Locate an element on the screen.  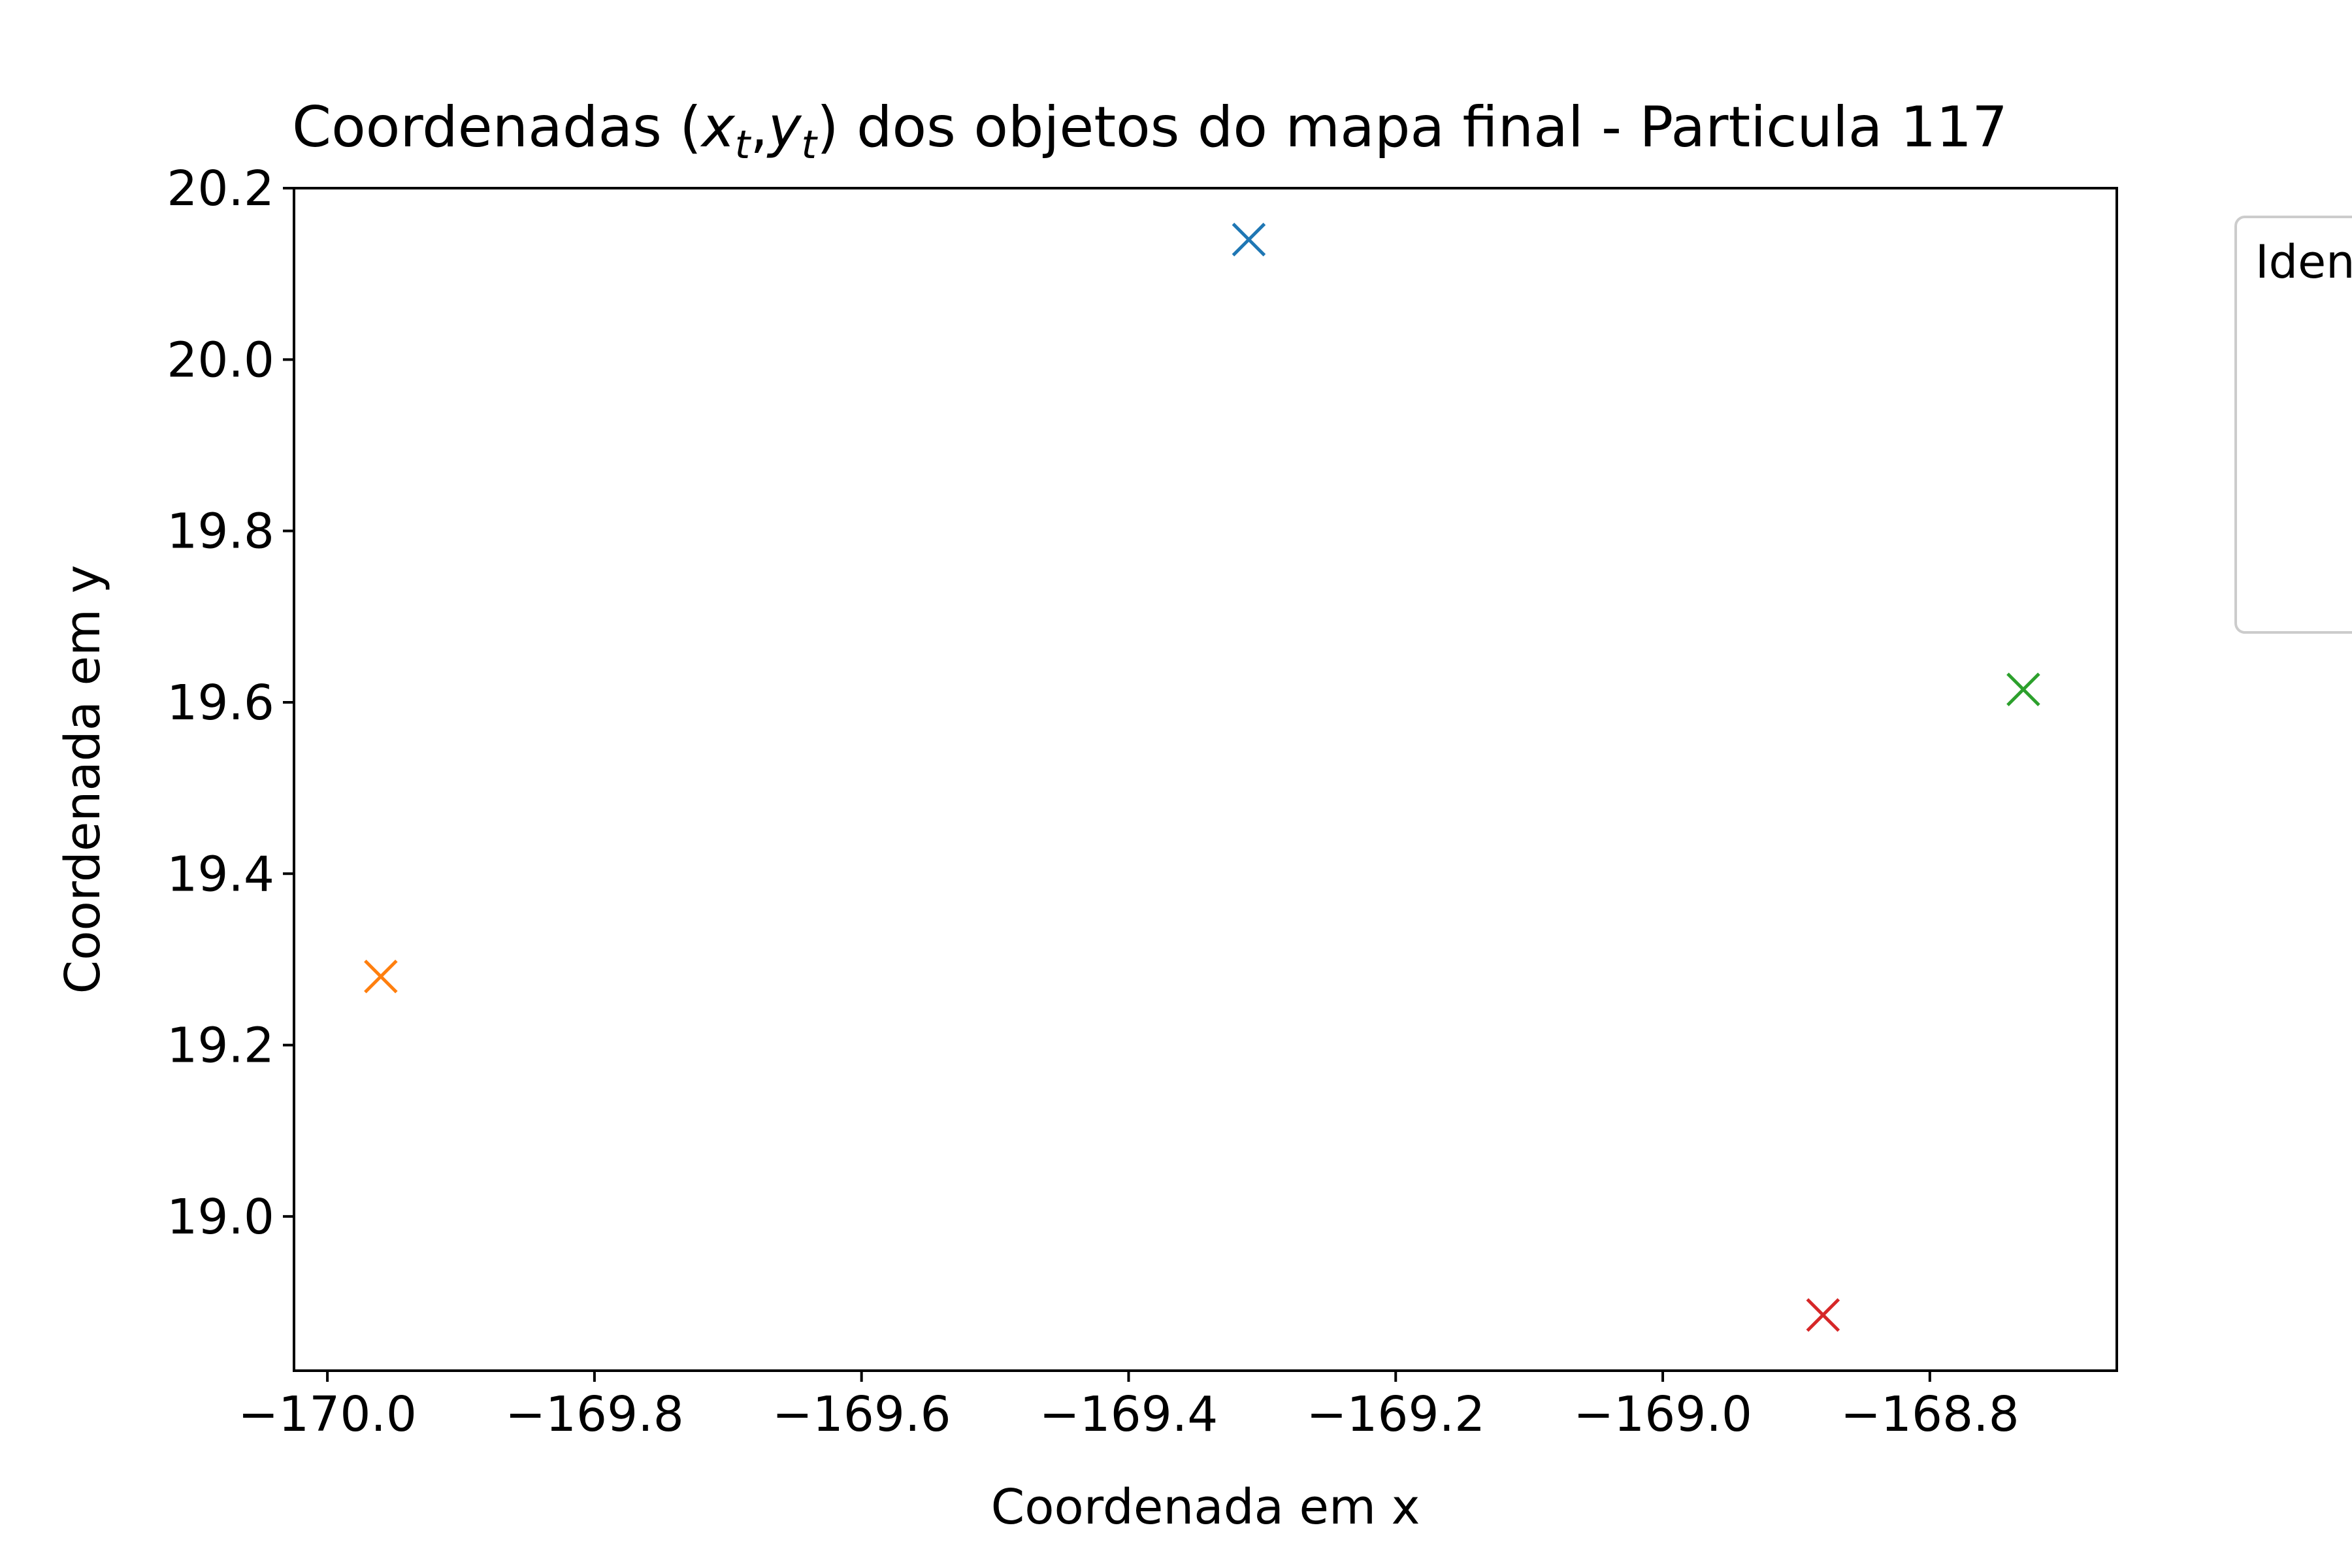
chart-title-x-var: x is located at coordinates (718, 127).